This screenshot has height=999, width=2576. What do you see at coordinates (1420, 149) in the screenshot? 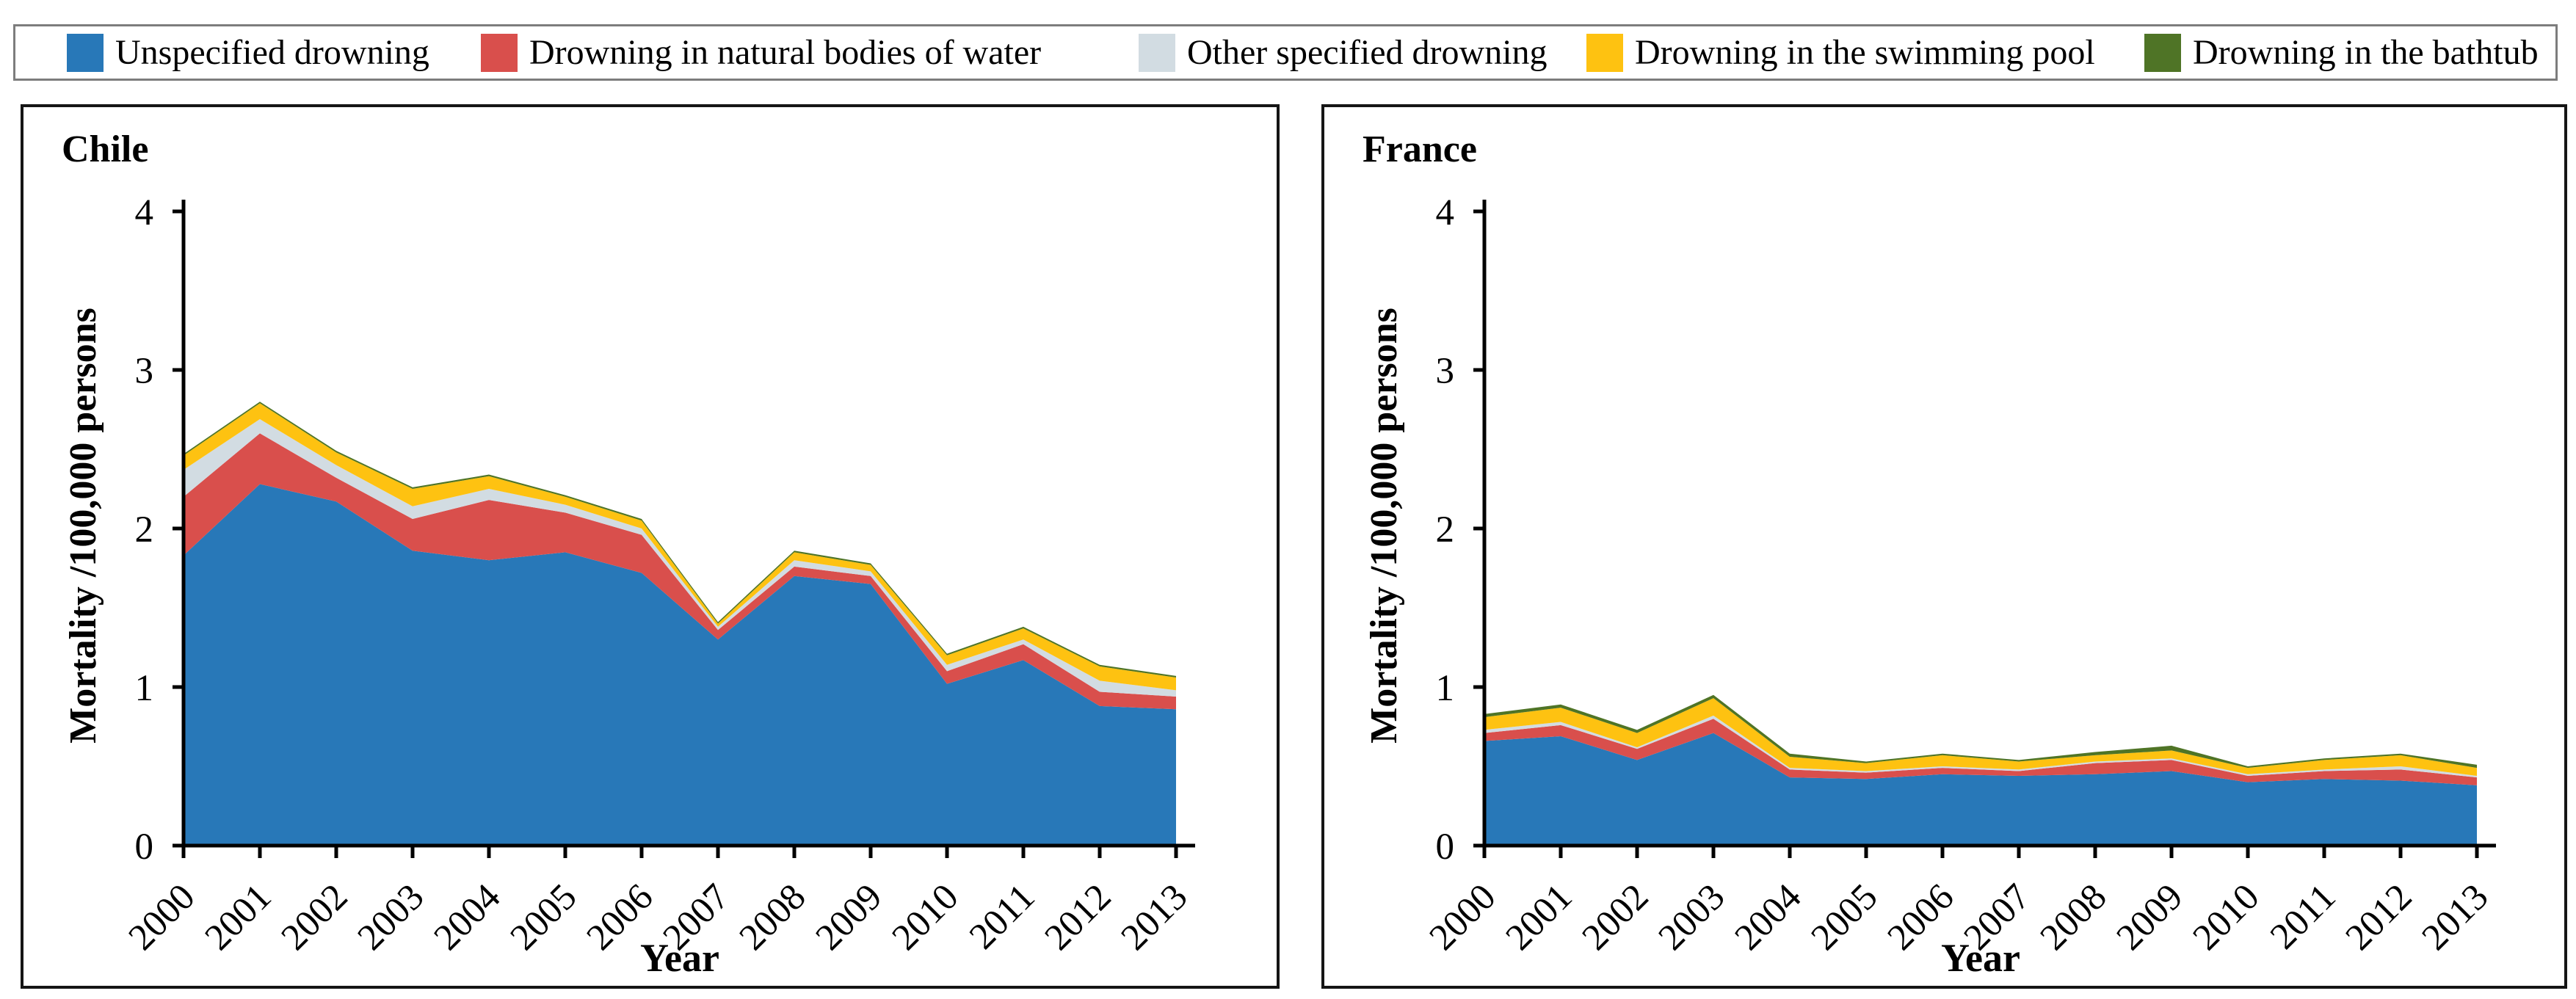
I see `chart-title-france: France` at bounding box center [1420, 149].